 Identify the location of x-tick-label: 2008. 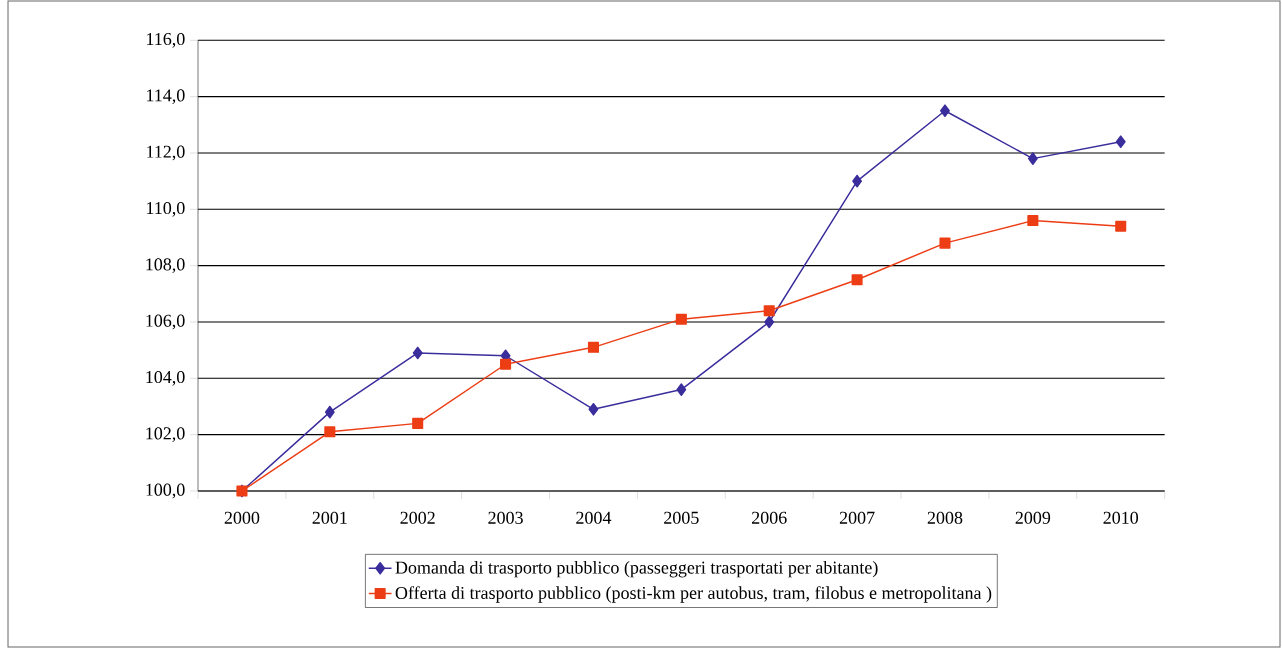
(945, 517).